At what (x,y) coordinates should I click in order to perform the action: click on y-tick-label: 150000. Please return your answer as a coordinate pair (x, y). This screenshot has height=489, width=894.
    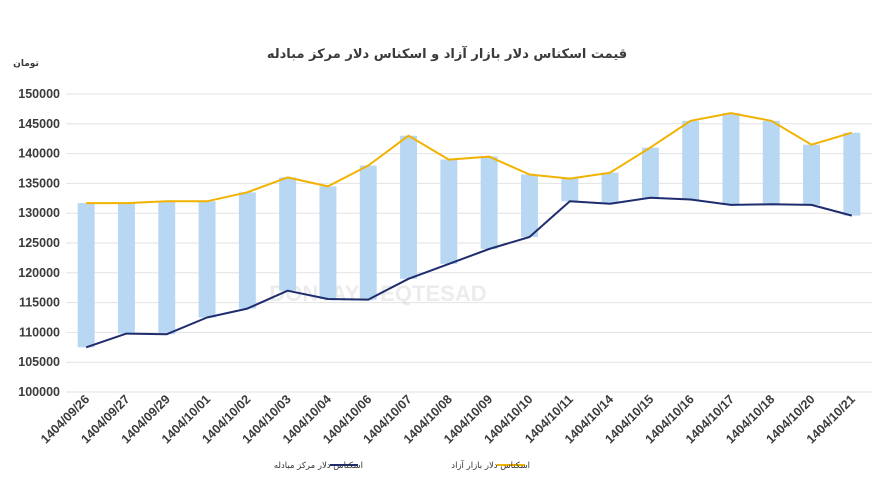
    Looking at the image, I should click on (39, 94).